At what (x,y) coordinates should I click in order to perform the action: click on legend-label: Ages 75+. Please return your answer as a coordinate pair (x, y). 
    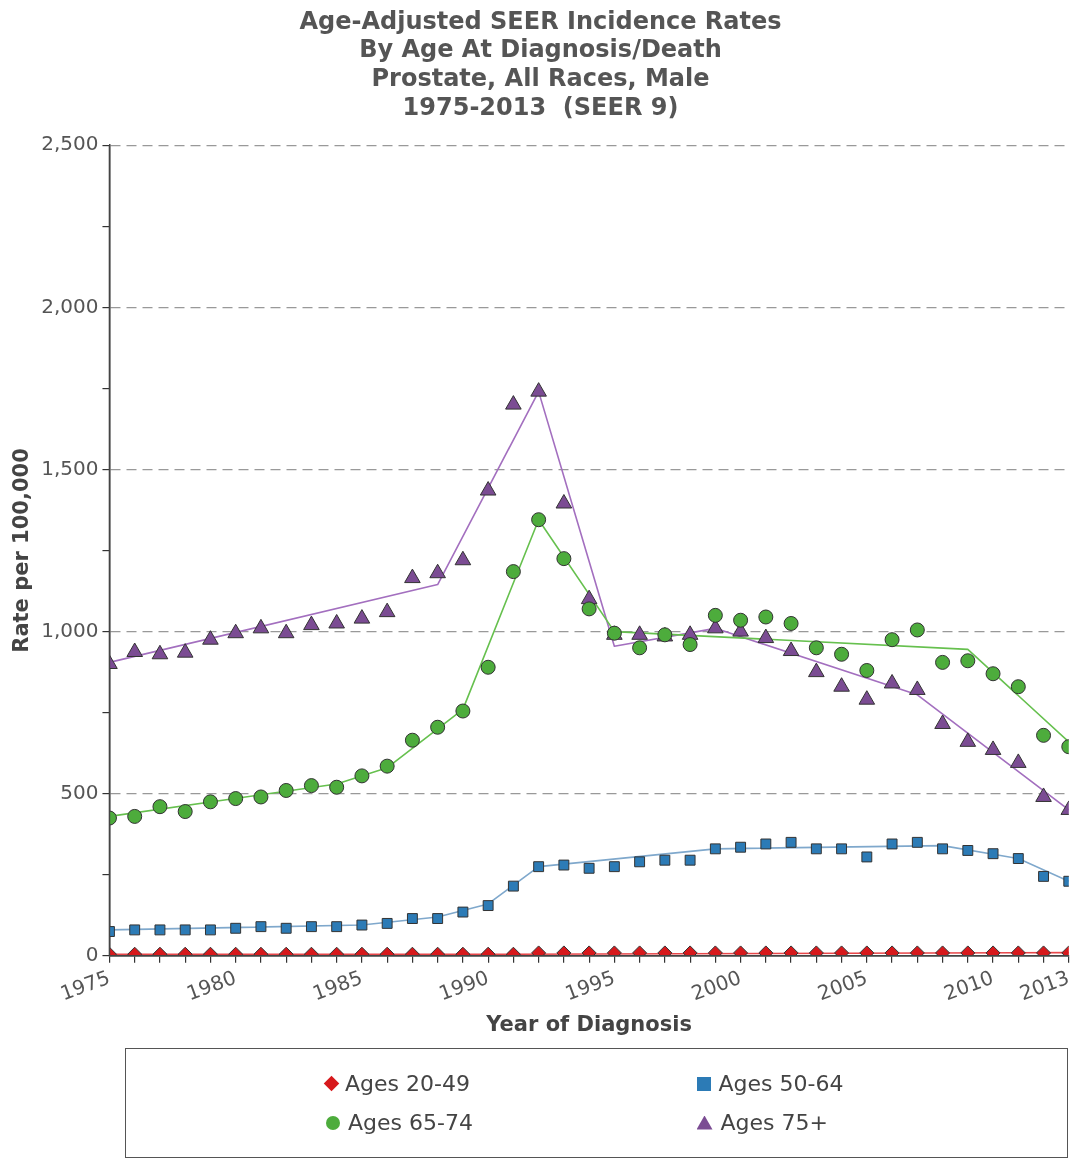
    Looking at the image, I should click on (774, 1122).